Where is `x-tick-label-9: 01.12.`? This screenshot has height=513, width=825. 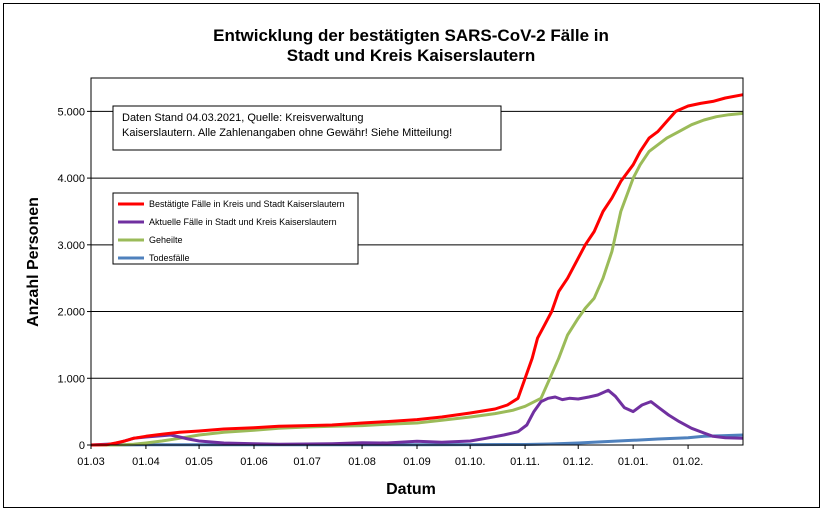
x-tick-label-9: 01.12. is located at coordinates (578, 462).